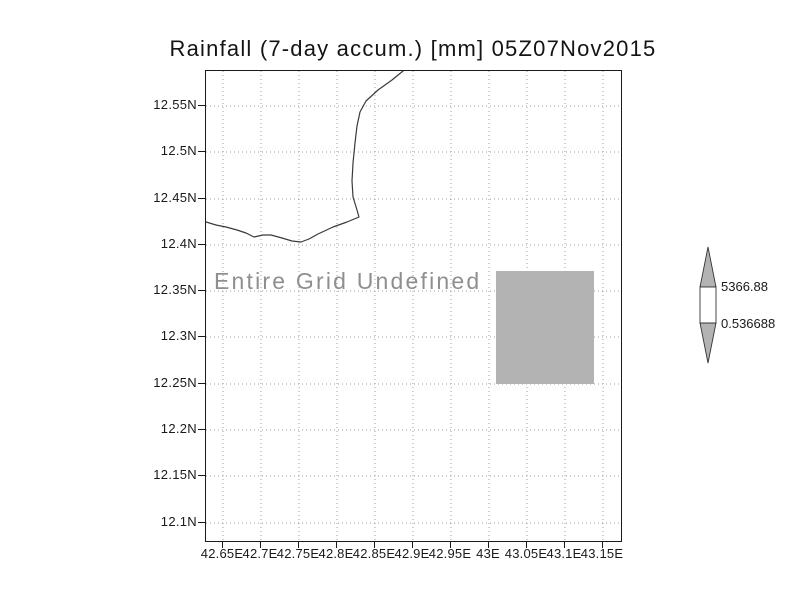 This screenshot has width=792, height=612. I want to click on lat-tick-label: 12.25N, so click(175, 382).